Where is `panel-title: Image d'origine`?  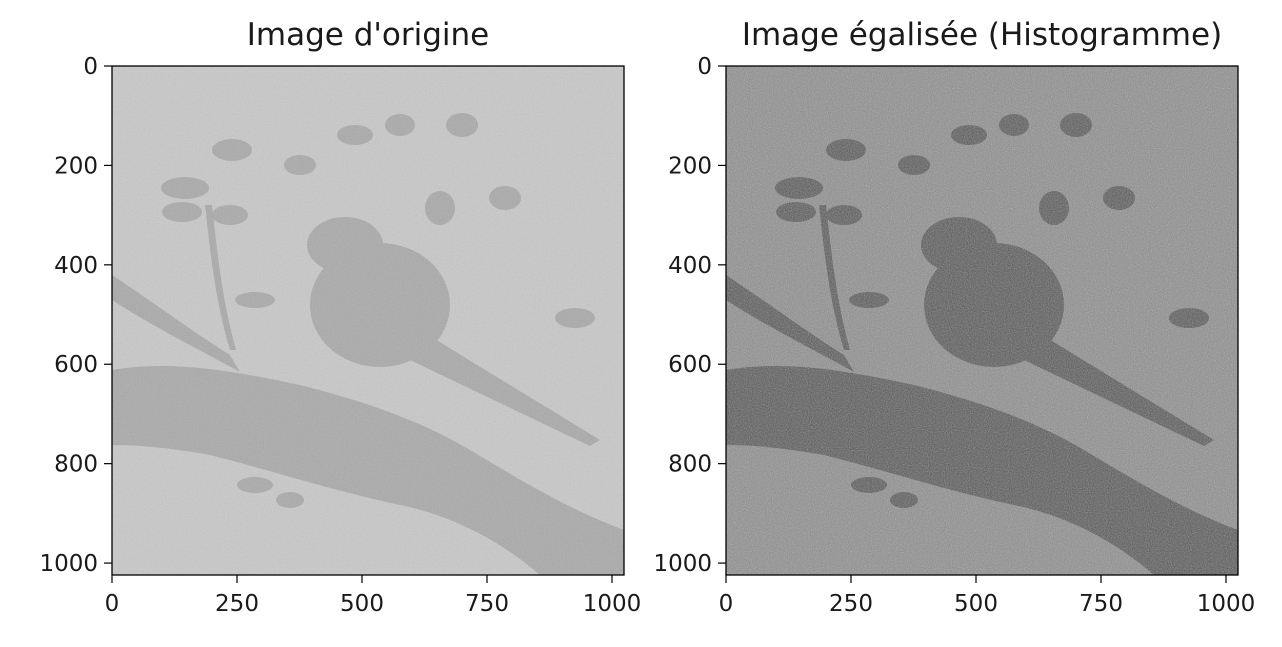 panel-title: Image d'origine is located at coordinates (368, 35).